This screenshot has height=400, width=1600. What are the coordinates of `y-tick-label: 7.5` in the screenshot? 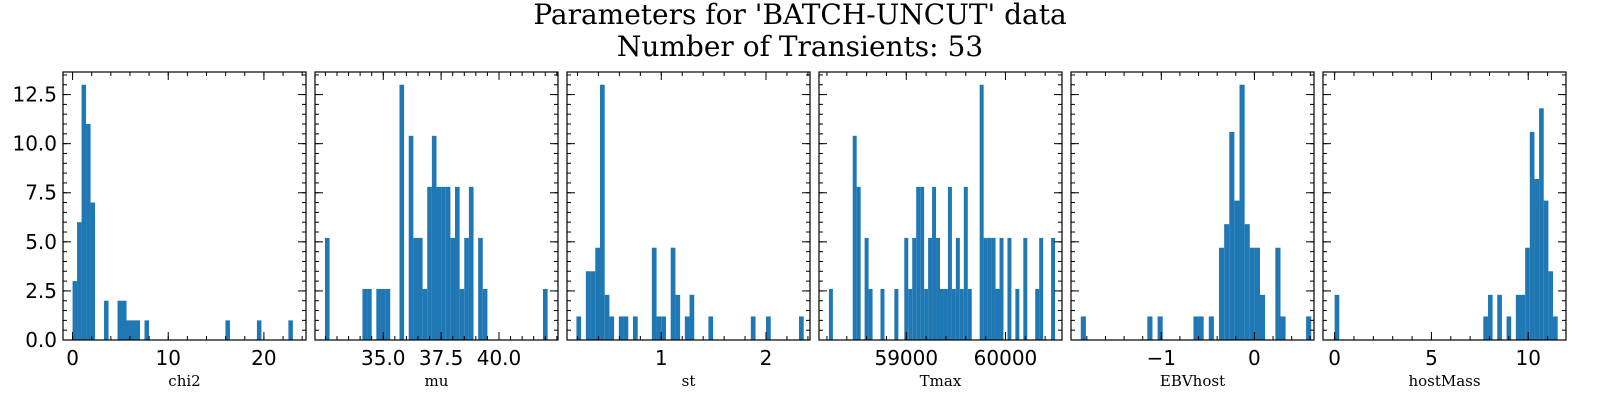 It's located at (41, 193).